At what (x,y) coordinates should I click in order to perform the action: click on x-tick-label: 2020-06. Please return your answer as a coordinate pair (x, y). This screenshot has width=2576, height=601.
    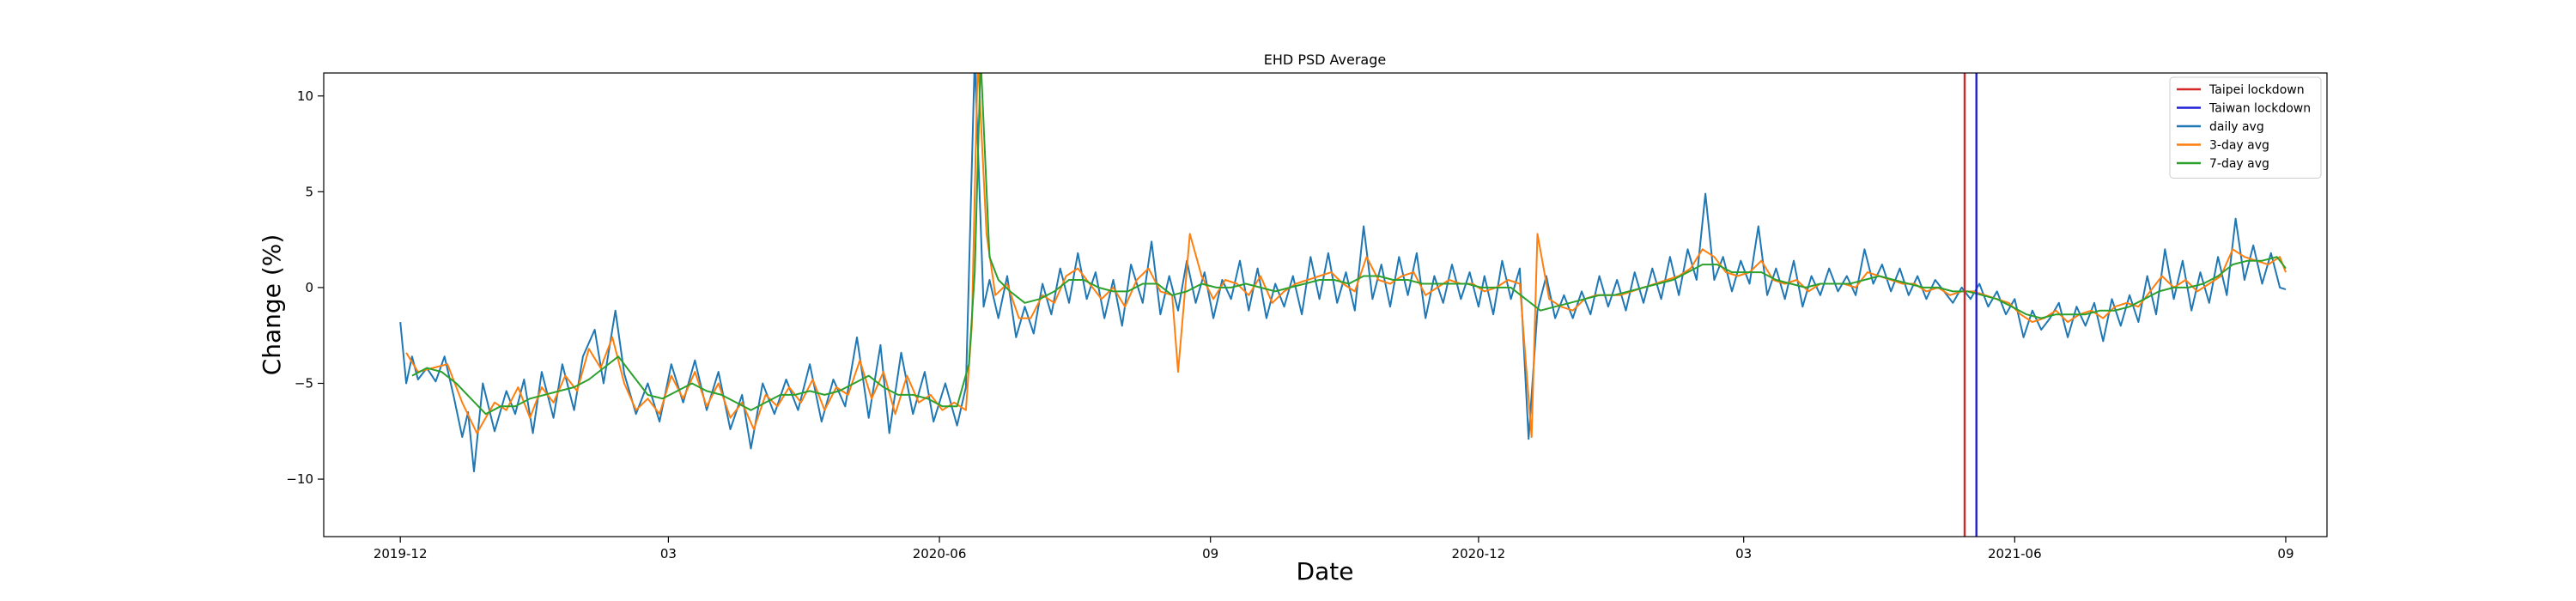
    Looking at the image, I should click on (940, 554).